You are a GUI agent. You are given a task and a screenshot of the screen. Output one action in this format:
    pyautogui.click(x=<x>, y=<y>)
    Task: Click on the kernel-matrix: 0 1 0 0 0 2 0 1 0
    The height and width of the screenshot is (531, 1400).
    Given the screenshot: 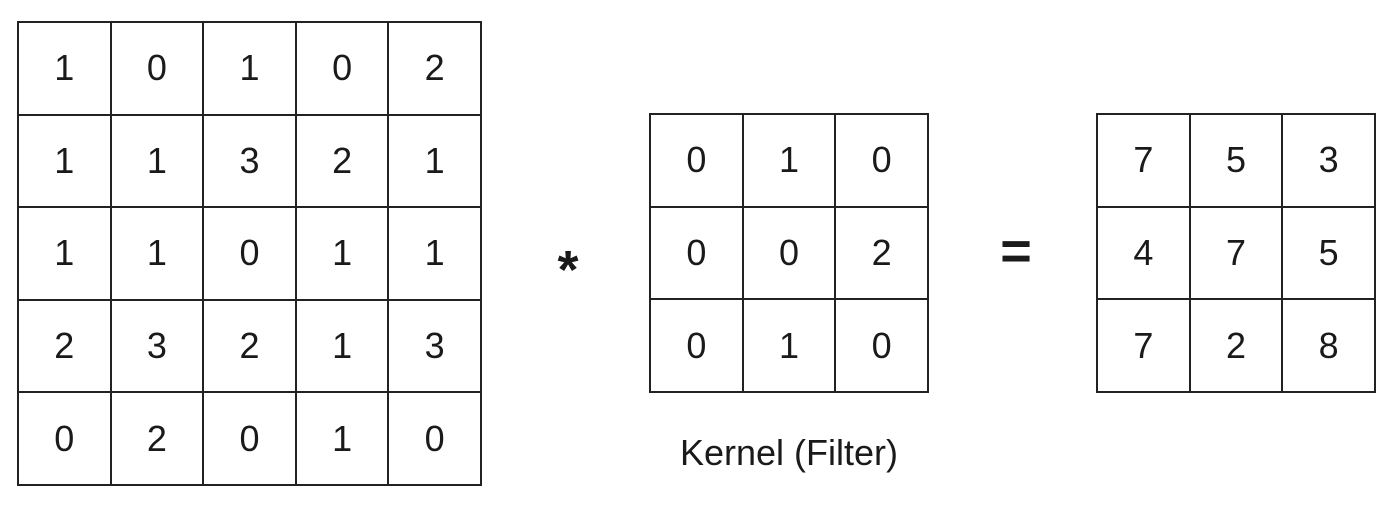 What is the action you would take?
    pyautogui.click(x=789, y=253)
    